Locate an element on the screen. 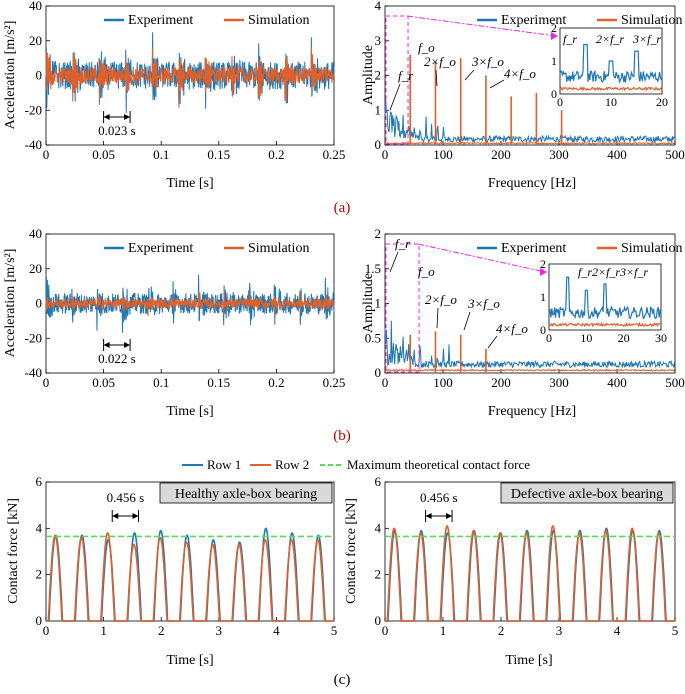 The height and width of the screenshot is (694, 685). b-freq-series-simulation is located at coordinates (529, 370).